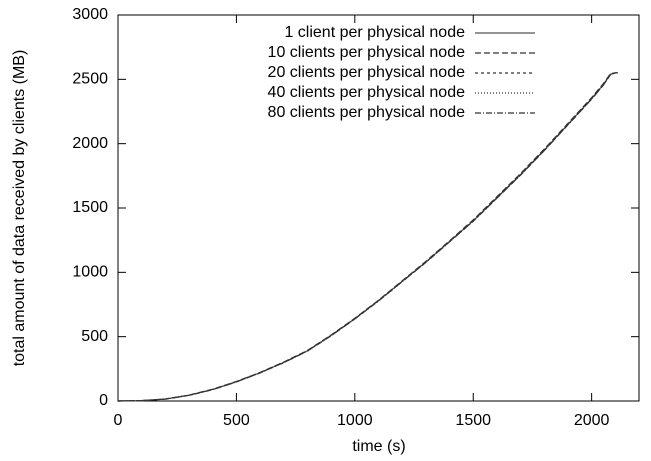 This screenshot has height=461, width=651. I want to click on y-tick-label: 500, so click(94, 336).